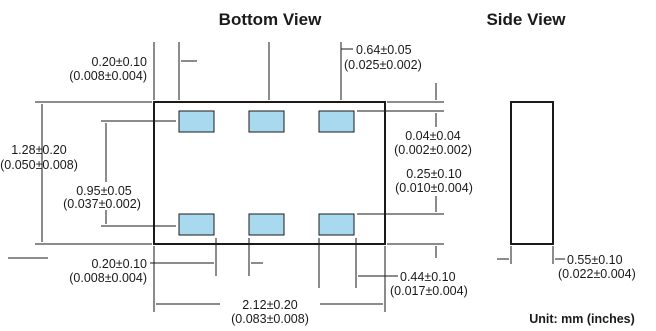 The width and height of the screenshot is (656, 331). I want to click on pad-width-mm: 0.64±0.05, so click(384, 50).